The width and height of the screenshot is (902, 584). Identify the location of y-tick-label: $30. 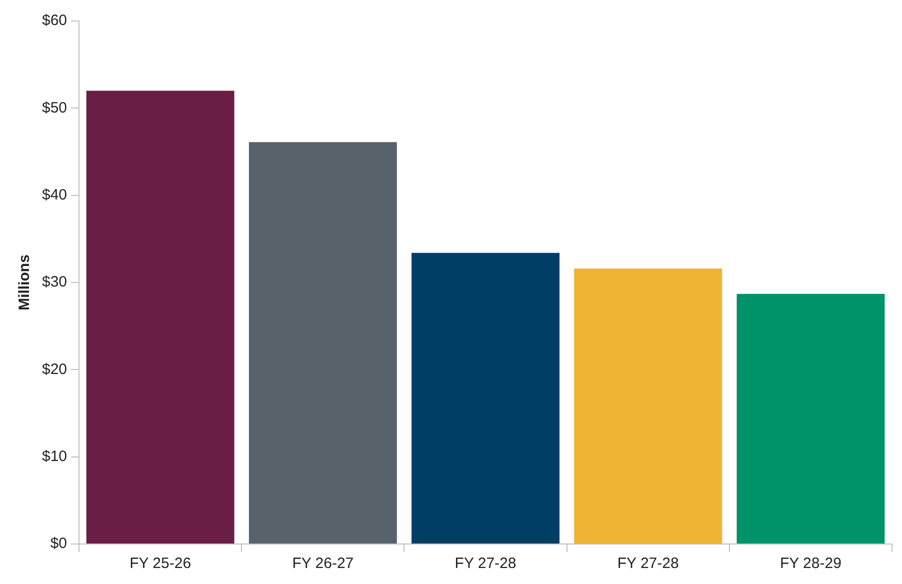
(55, 282).